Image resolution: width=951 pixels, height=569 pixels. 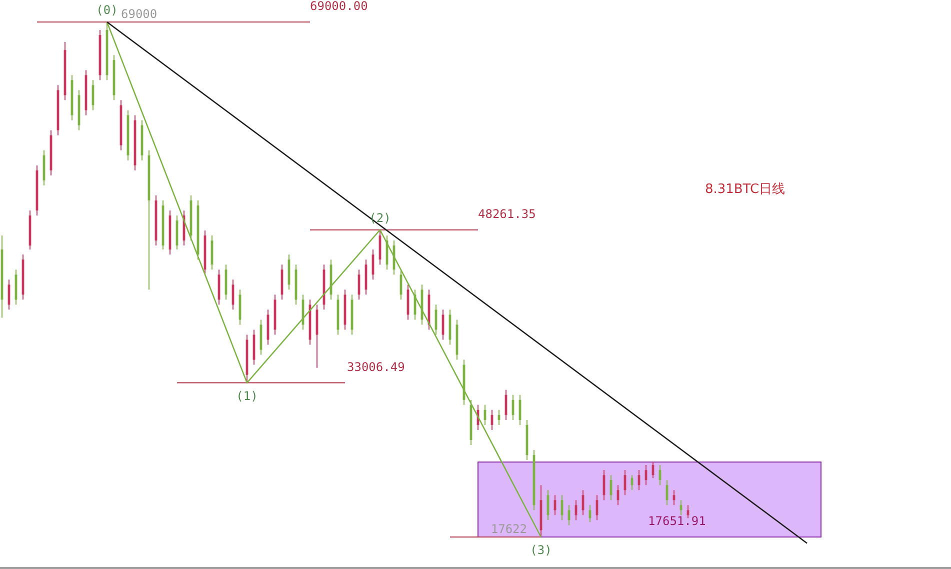 I want to click on annotation: (1), so click(x=247, y=395).